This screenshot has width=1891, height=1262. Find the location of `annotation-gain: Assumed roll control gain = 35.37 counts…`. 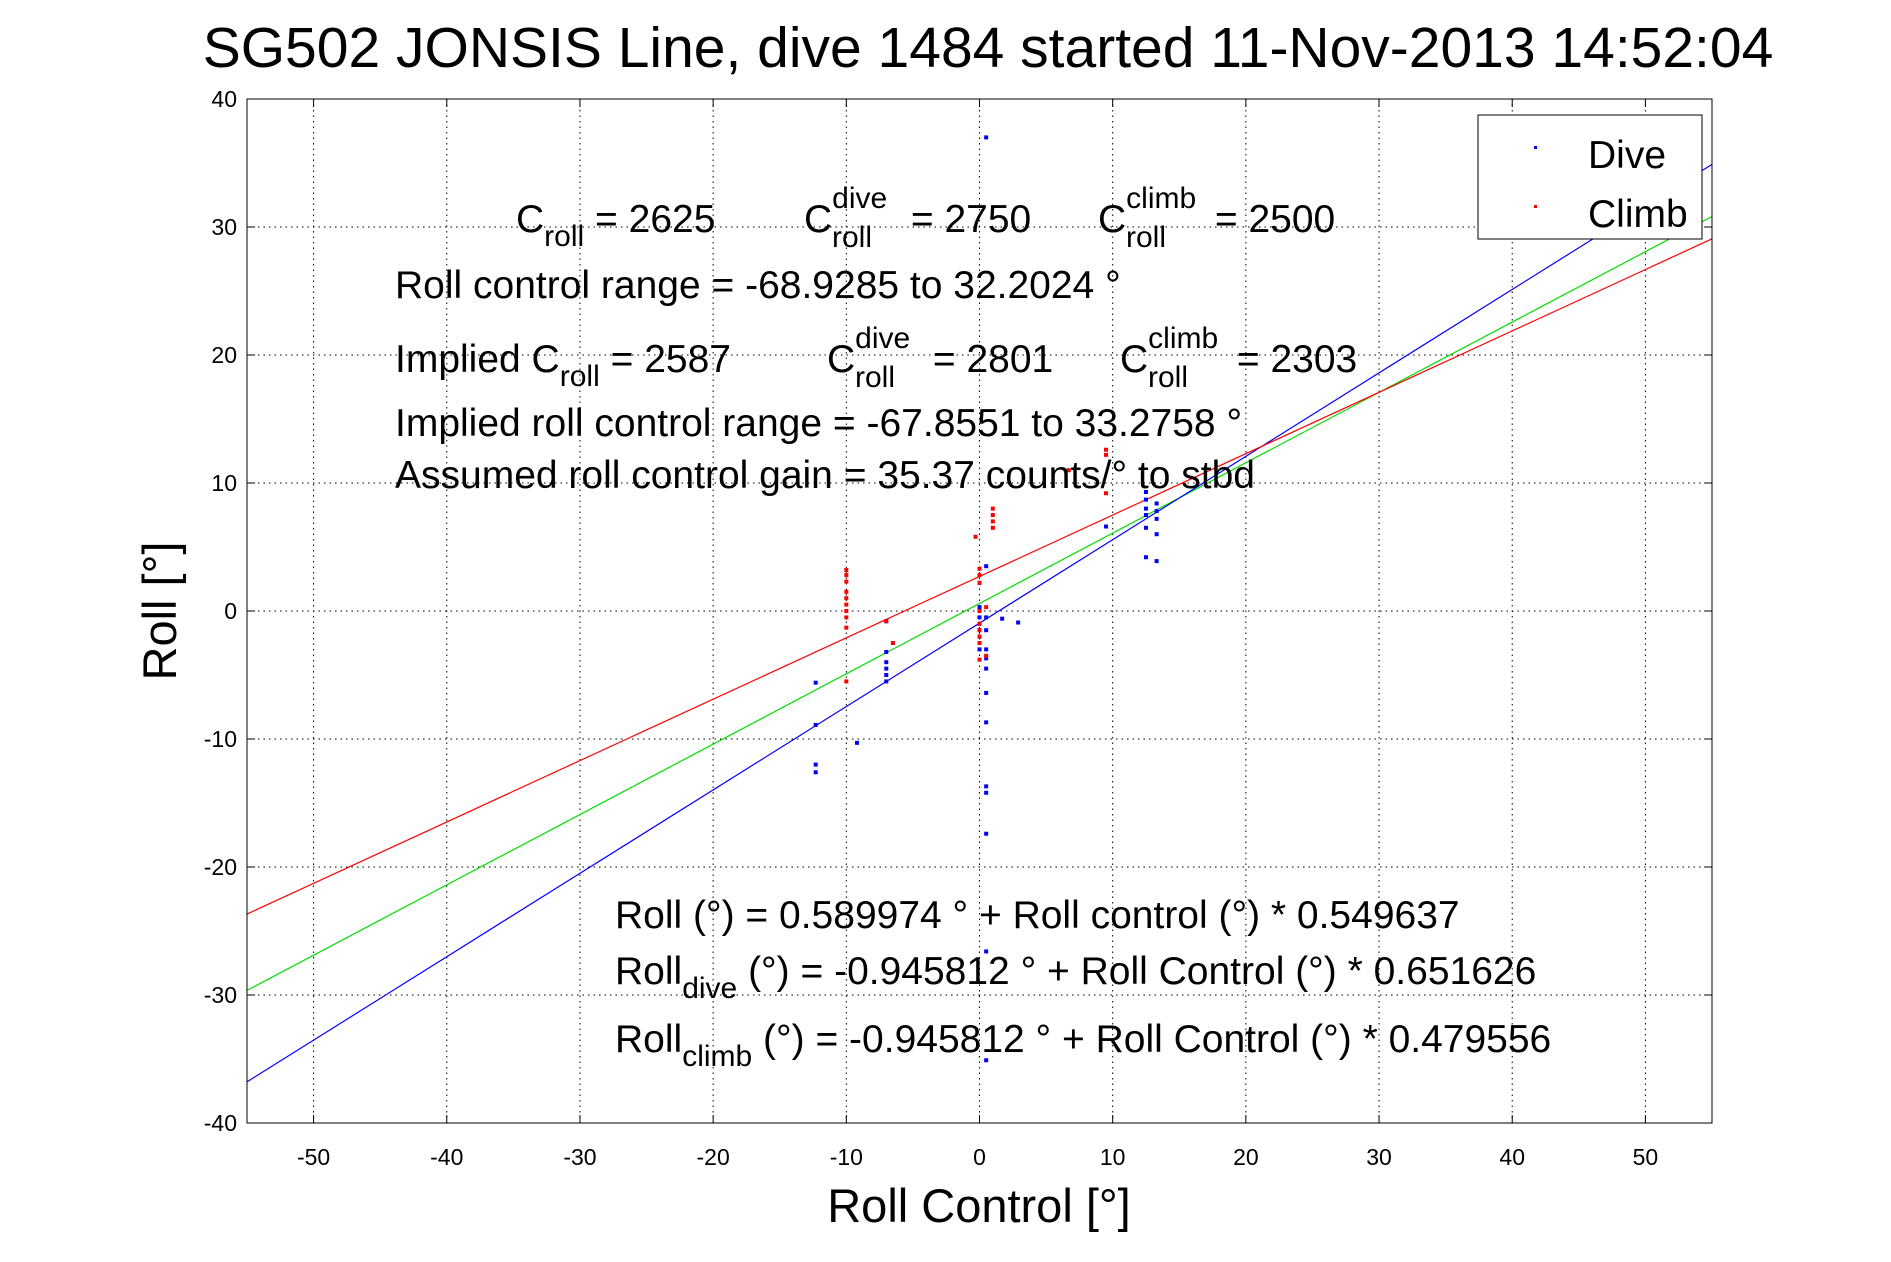

annotation-gain: Assumed roll control gain = 35.37 counts… is located at coordinates (825, 475).